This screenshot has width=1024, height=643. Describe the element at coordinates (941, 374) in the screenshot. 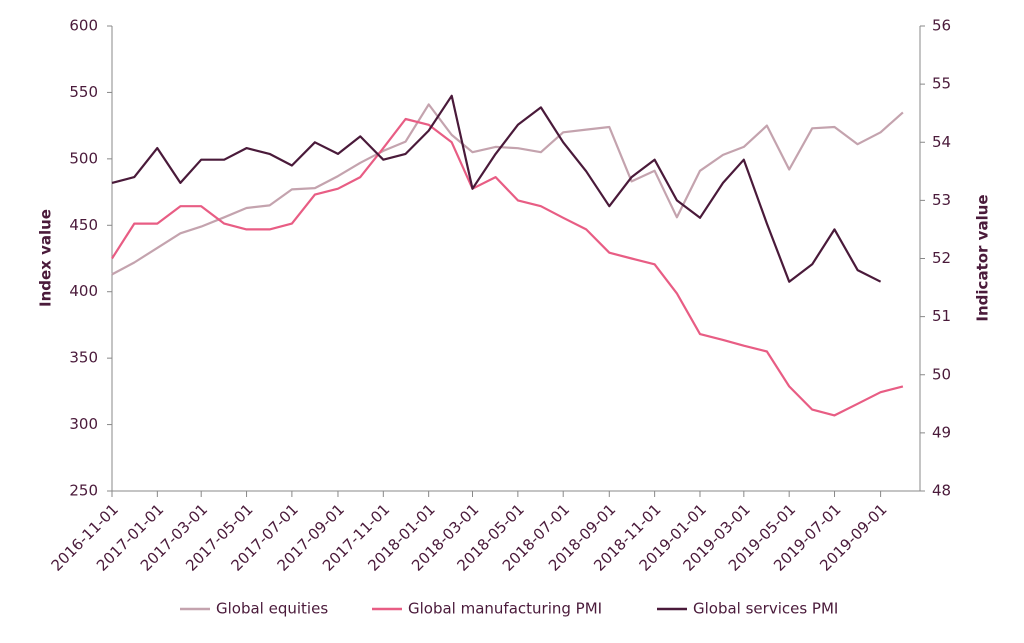

I see `y2-tick-label: 50` at that location.